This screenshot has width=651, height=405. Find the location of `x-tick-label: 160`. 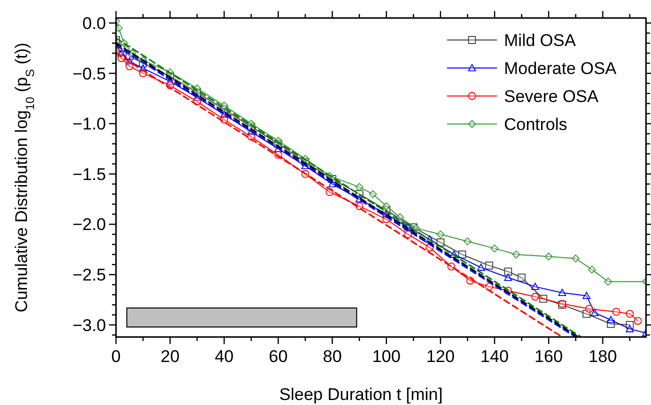

x-tick-label: 160 is located at coordinates (548, 356).